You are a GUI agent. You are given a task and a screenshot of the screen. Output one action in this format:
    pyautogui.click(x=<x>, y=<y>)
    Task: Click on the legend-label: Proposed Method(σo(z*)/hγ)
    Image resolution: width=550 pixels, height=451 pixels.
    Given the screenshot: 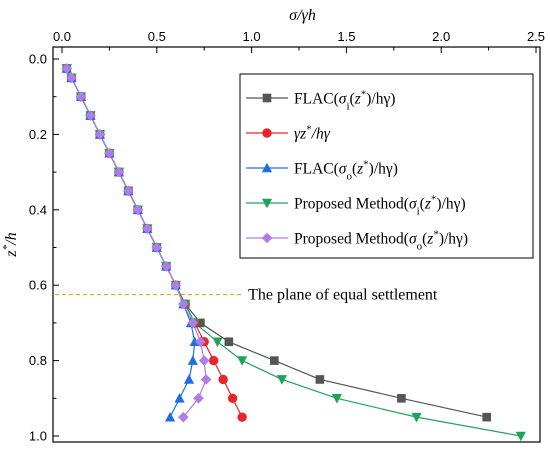 What is the action you would take?
    pyautogui.click(x=381, y=241)
    